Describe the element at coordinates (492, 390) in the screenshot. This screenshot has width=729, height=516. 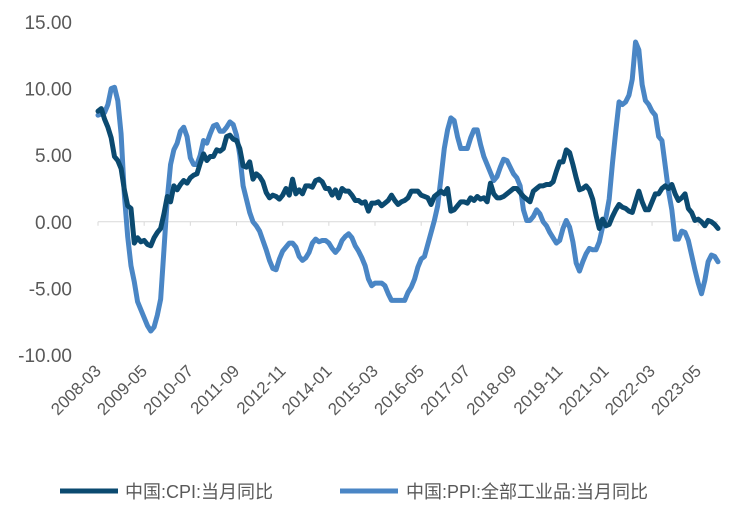
I see `x-tick-label: 2018-09` at that location.